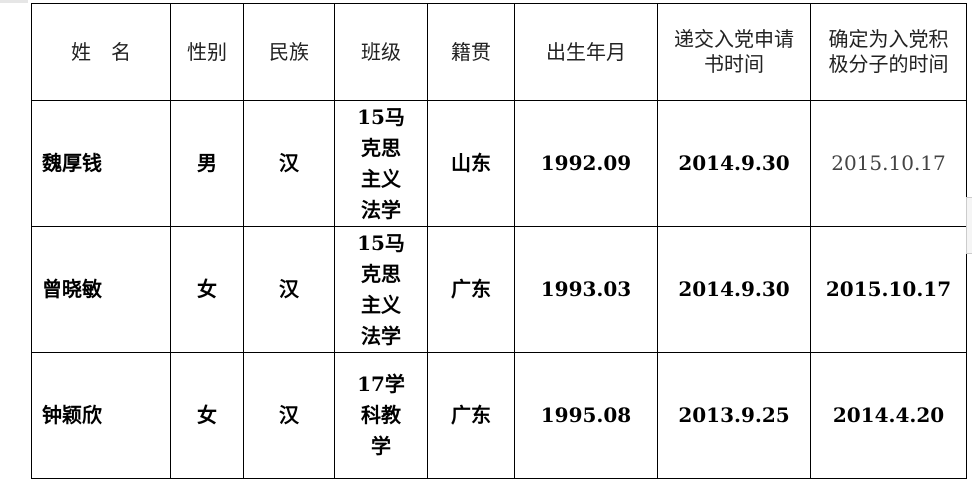 The width and height of the screenshot is (972, 479). Describe the element at coordinates (888, 415) in the screenshot. I see `cell-activist: 2014.4.20` at that location.